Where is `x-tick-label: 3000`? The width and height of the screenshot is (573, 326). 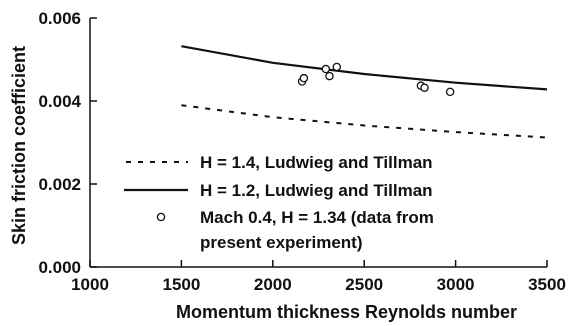 x-tick-label: 3000 is located at coordinates (456, 284).